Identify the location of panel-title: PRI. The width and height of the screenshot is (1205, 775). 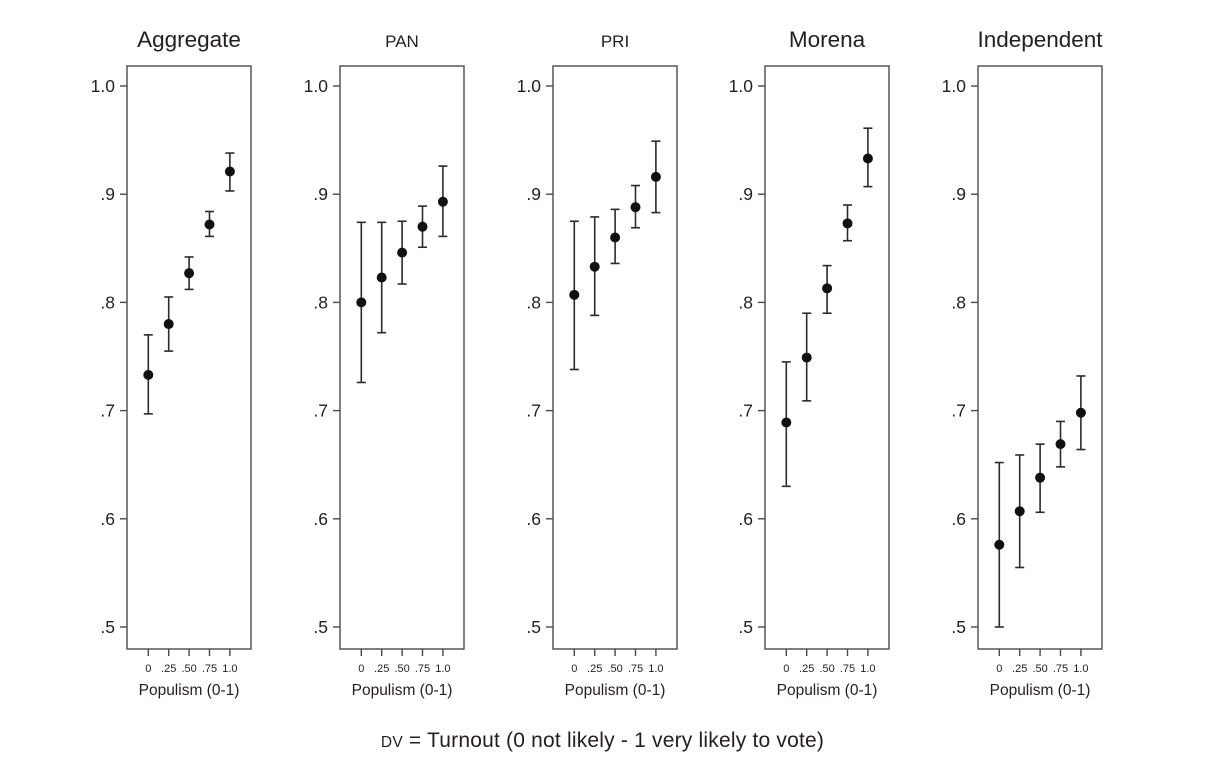
(615, 41).